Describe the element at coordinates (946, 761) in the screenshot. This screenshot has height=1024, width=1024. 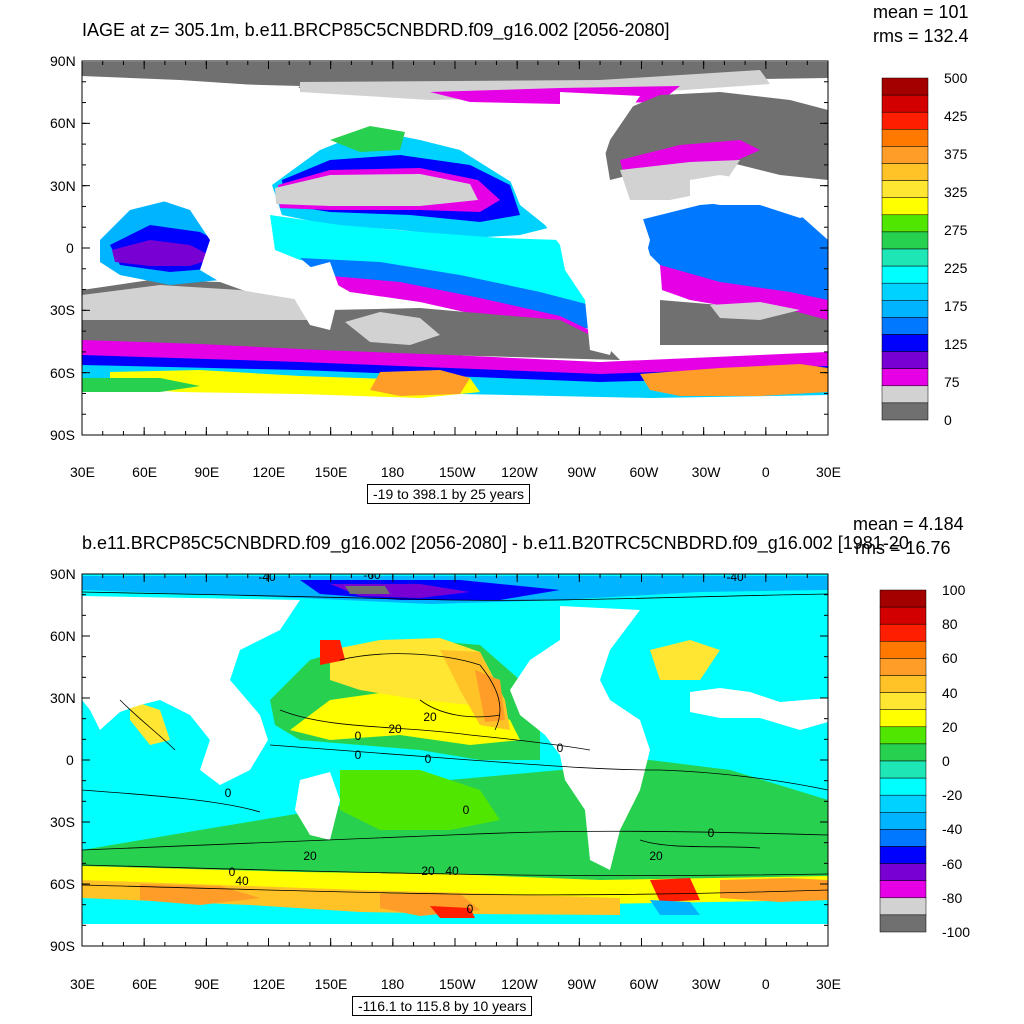
I see `bottom-colorbar-label: 0` at that location.